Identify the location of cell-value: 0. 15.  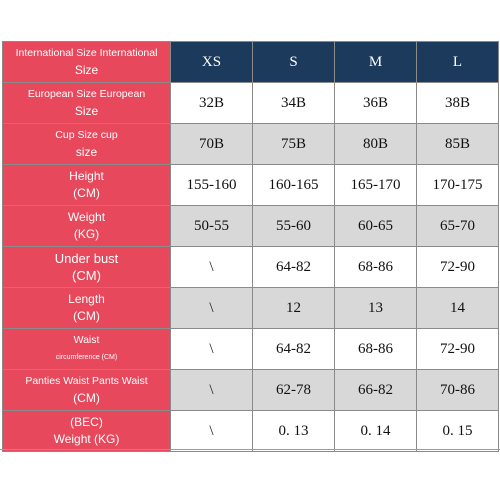
(457, 431).